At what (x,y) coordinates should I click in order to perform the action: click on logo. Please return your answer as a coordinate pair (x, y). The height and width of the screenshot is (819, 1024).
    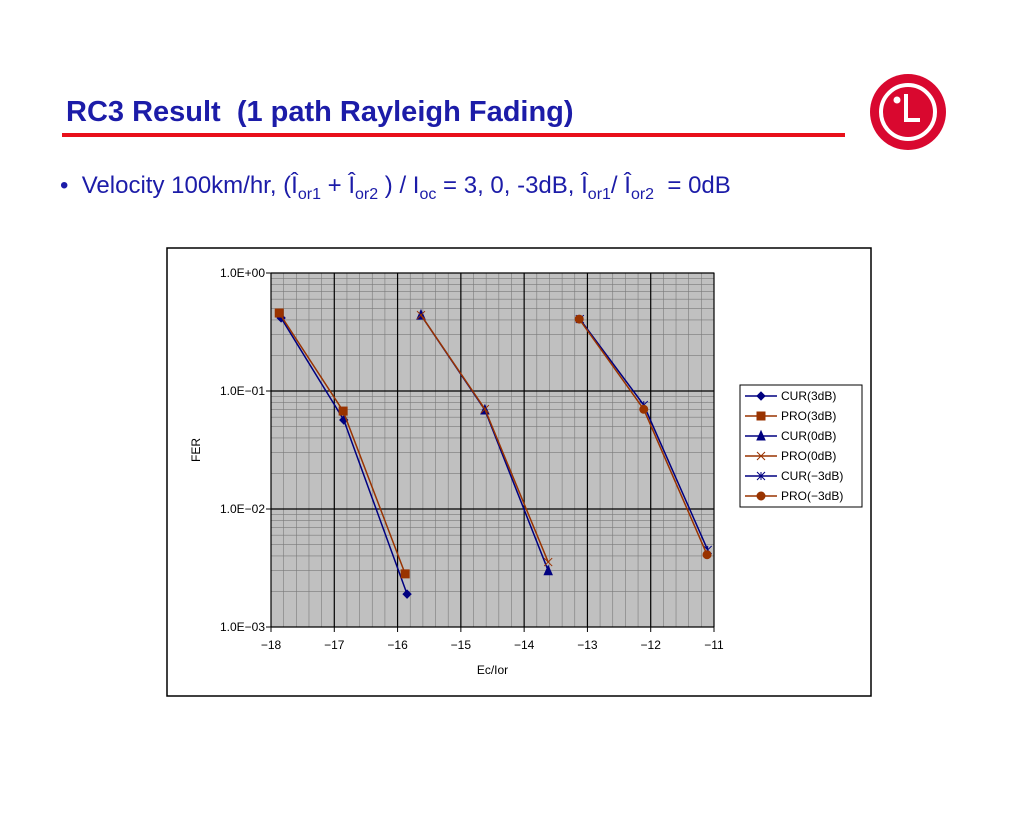
    Looking at the image, I should click on (908, 112).